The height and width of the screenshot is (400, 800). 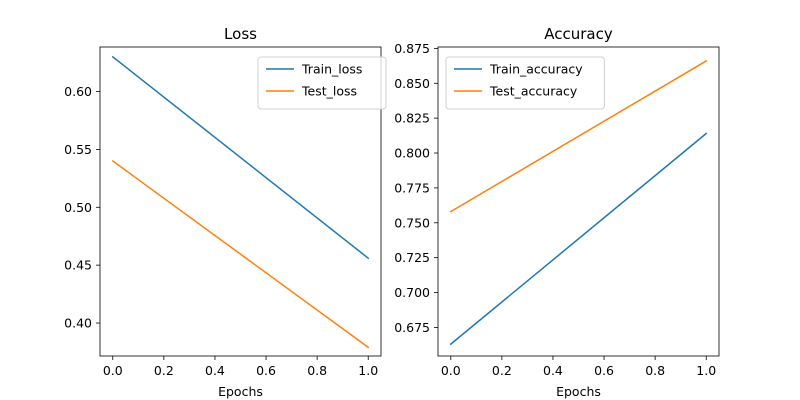 I want to click on loss-chart-legend-label-test-loss: Test_loss, so click(x=329, y=91).